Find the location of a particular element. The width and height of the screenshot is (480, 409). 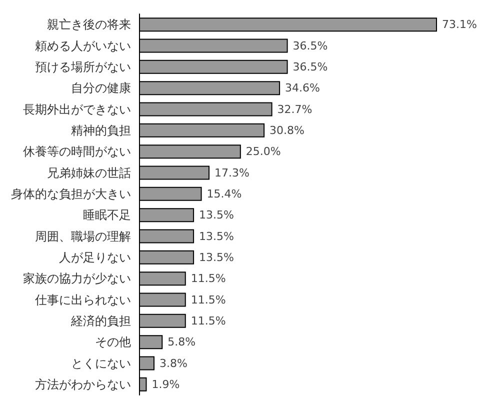

y-tick-label: 仕事に出られない is located at coordinates (82, 299).